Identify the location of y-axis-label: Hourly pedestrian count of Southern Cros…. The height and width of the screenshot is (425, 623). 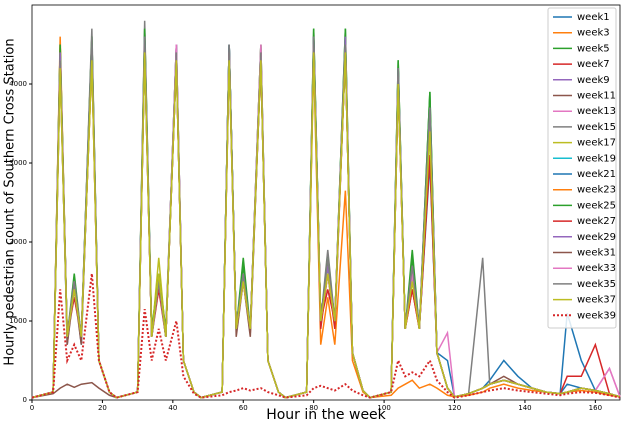
(10, 201).